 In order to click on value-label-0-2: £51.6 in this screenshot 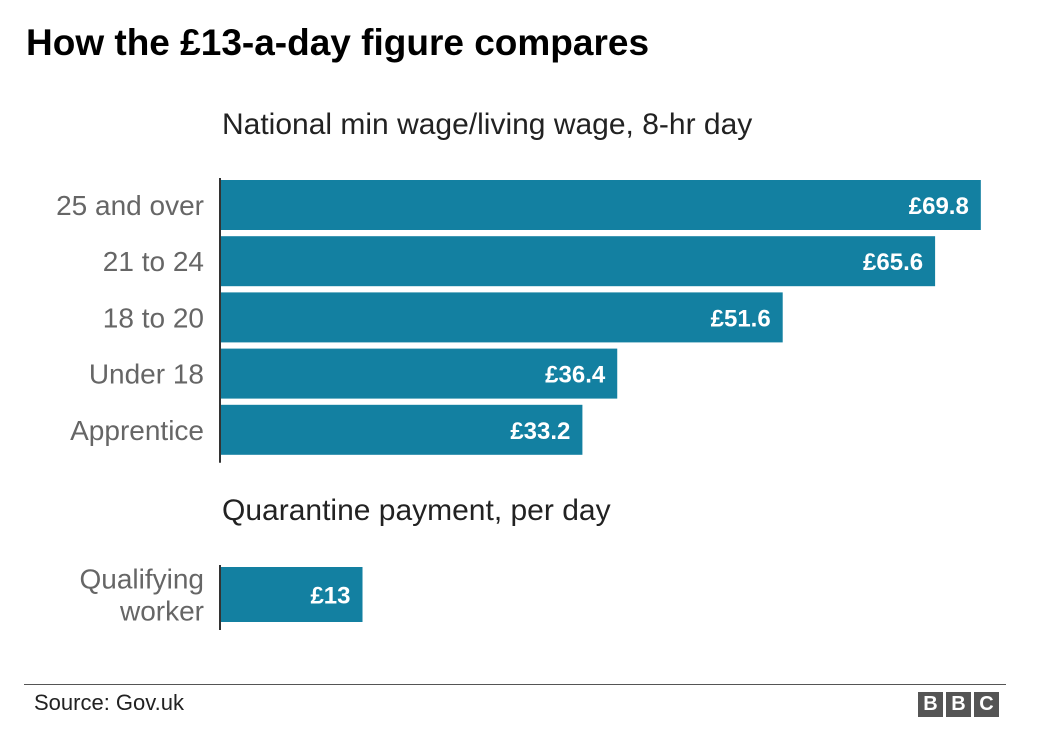, I will do `click(741, 318)`.